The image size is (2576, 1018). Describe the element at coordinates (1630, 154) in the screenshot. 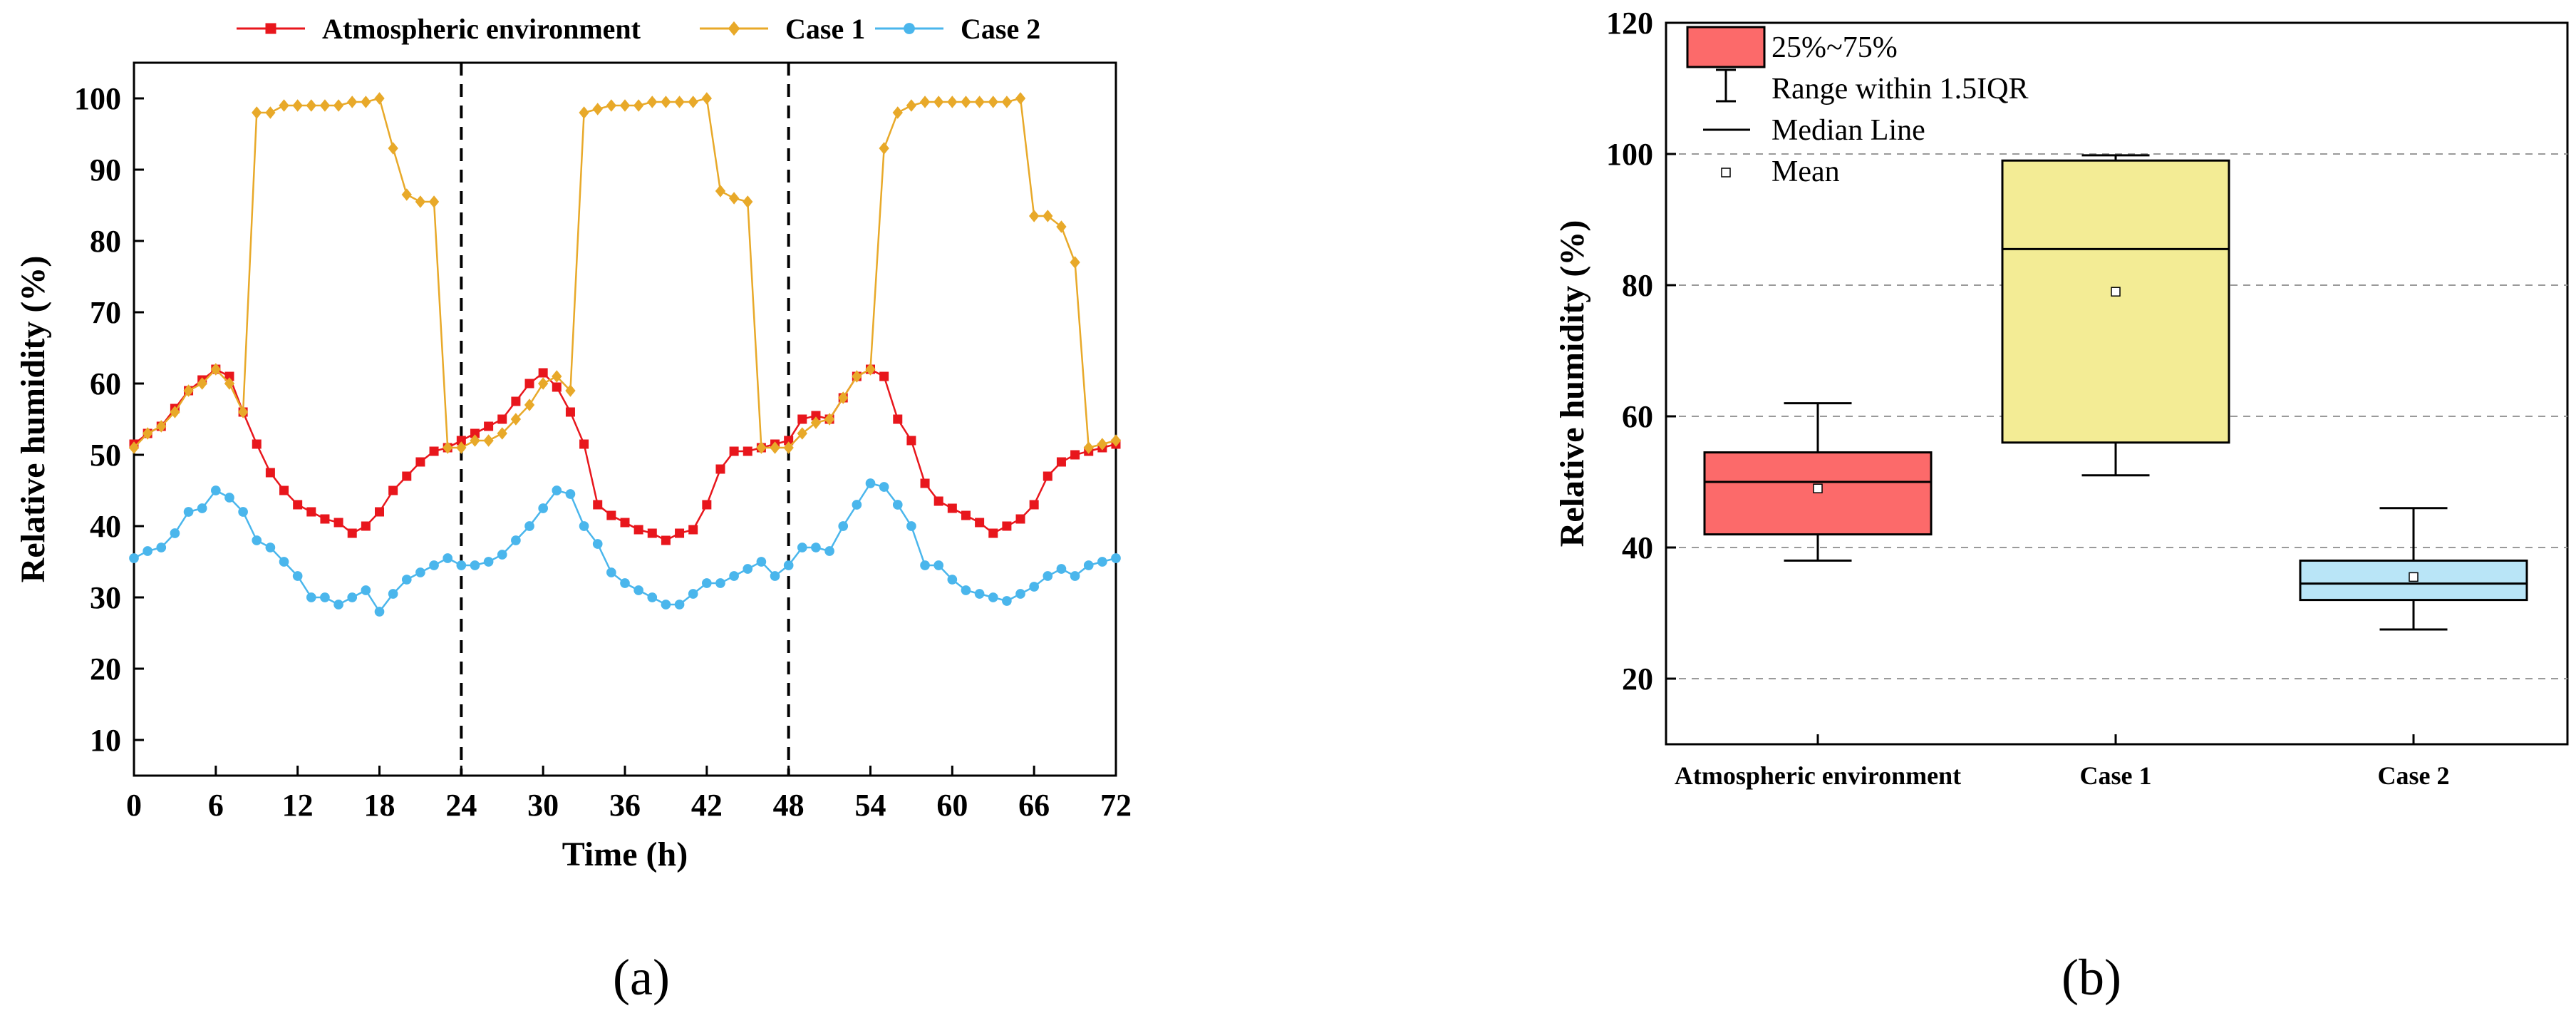

I see `y-tick-label: 100` at that location.